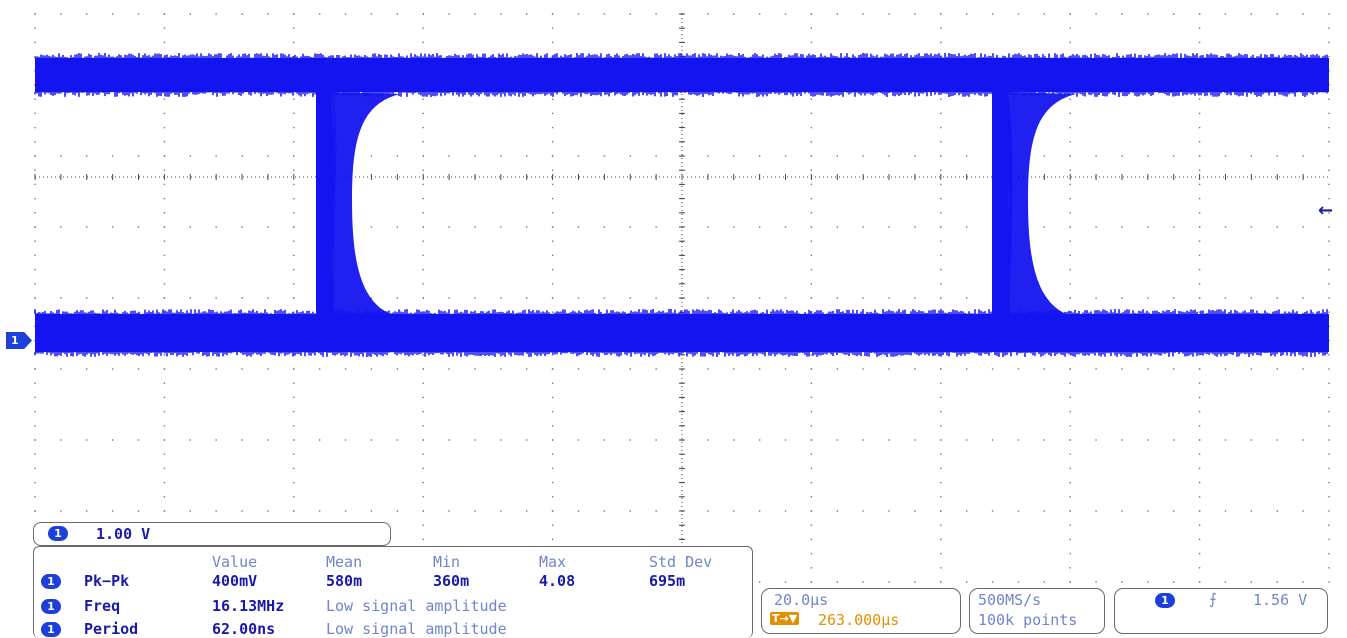  What do you see at coordinates (784, 618) in the screenshot?
I see `trigger-position-icon: T→▼` at bounding box center [784, 618].